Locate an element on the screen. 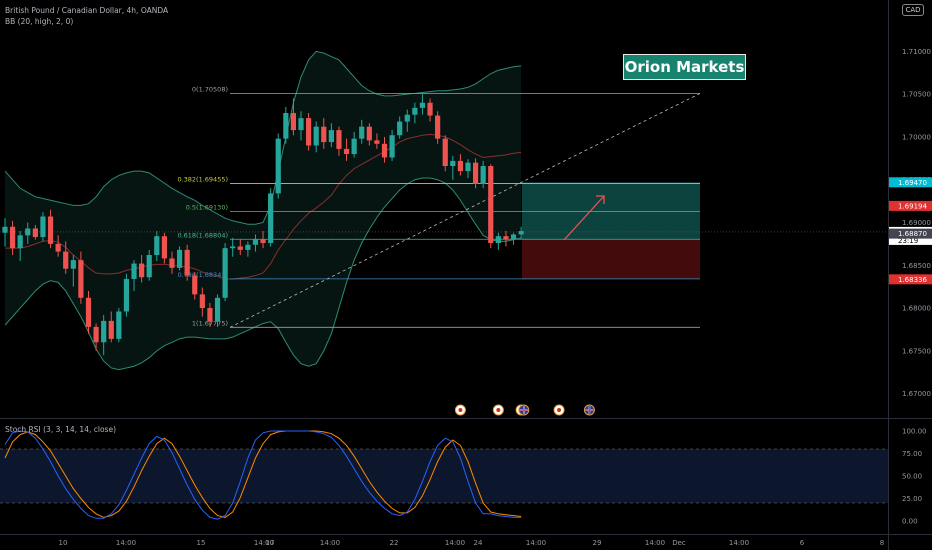  stoch-d-line is located at coordinates (263, 474).